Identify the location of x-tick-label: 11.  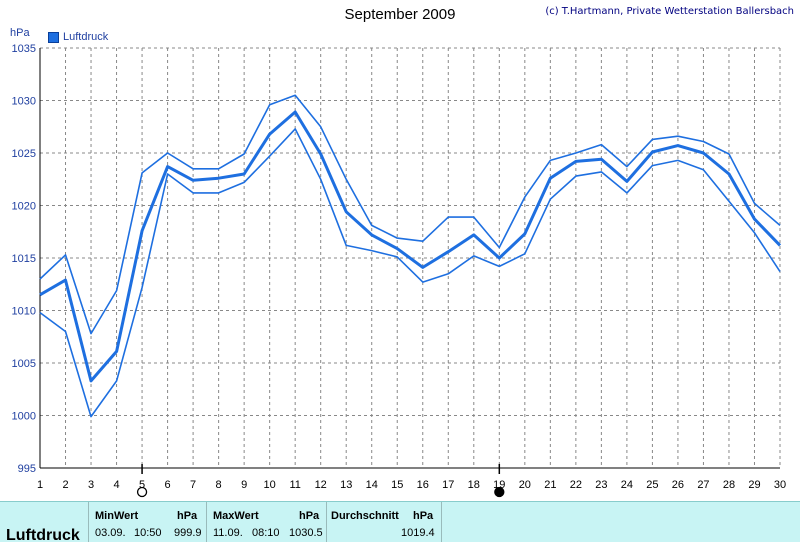
(294, 485).